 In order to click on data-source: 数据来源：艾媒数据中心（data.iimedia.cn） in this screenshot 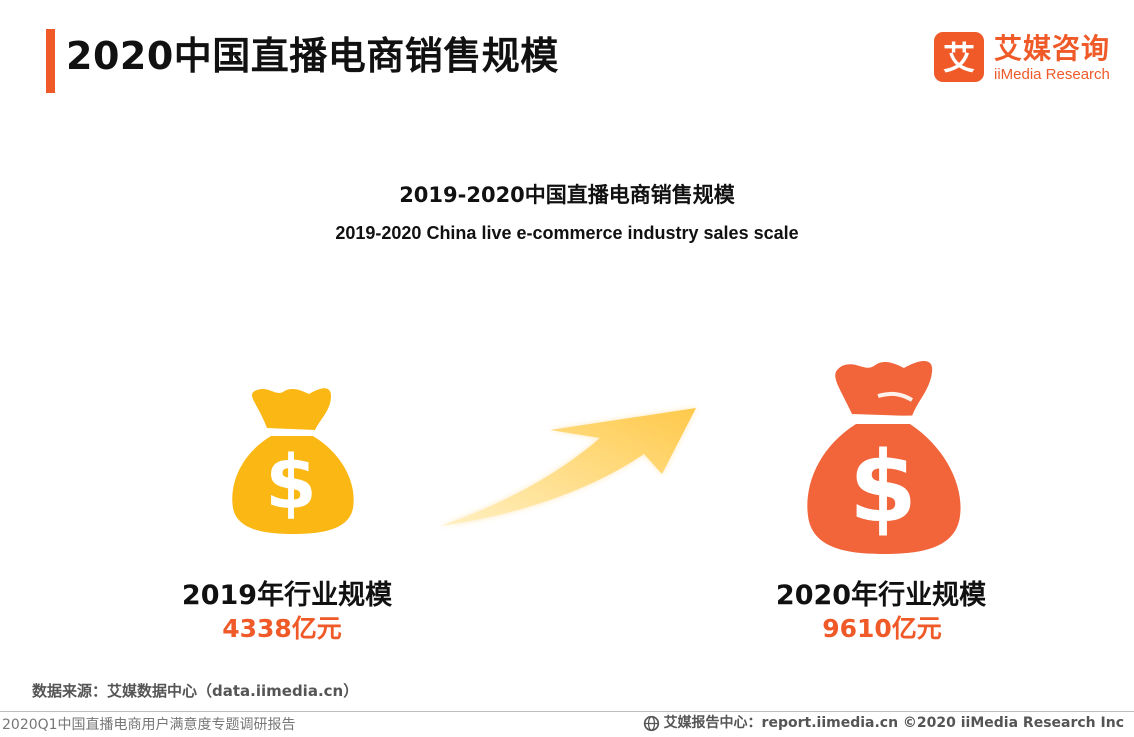, I will do `click(195, 691)`.